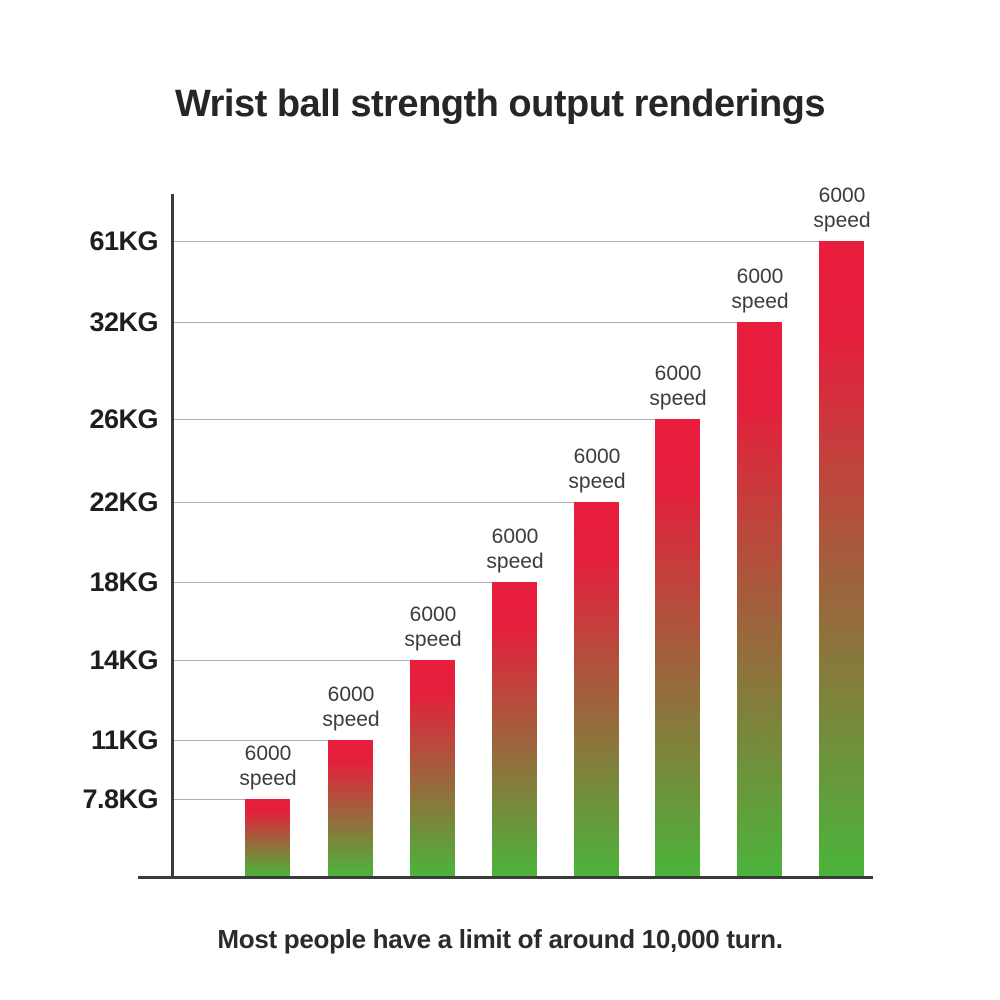  Describe the element at coordinates (500, 104) in the screenshot. I see `chart-title: Wrist ball strength output renderings` at that location.